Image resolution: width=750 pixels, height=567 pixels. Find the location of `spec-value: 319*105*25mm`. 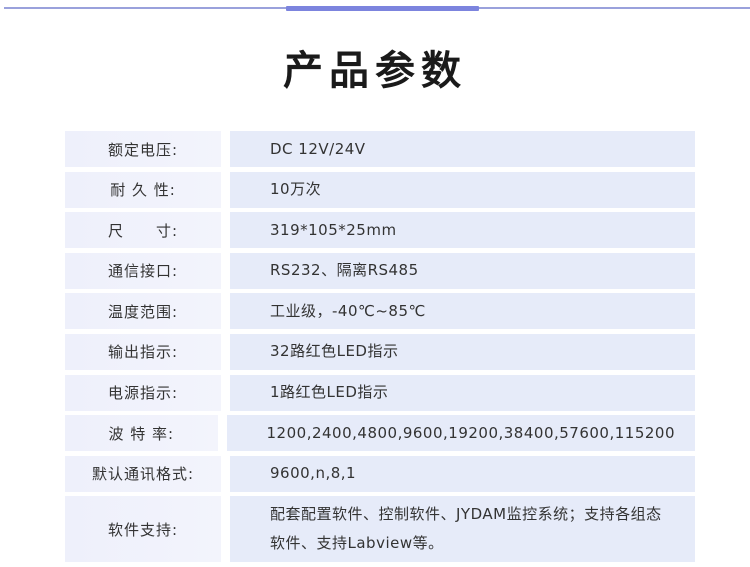

spec-value: 319*105*25mm is located at coordinates (462, 230).